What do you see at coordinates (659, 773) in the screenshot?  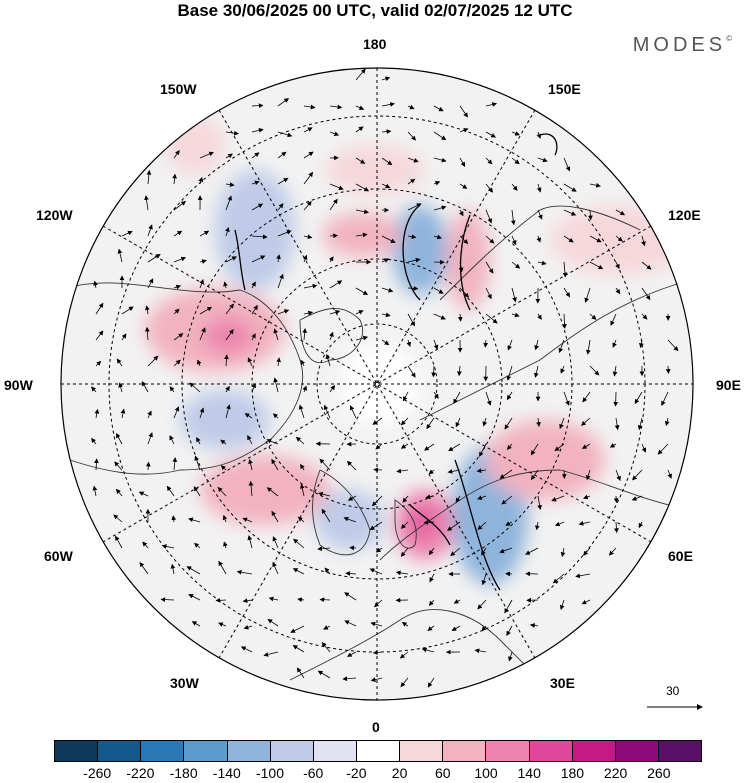 I see `colorbar-tick-label: 260` at bounding box center [659, 773].